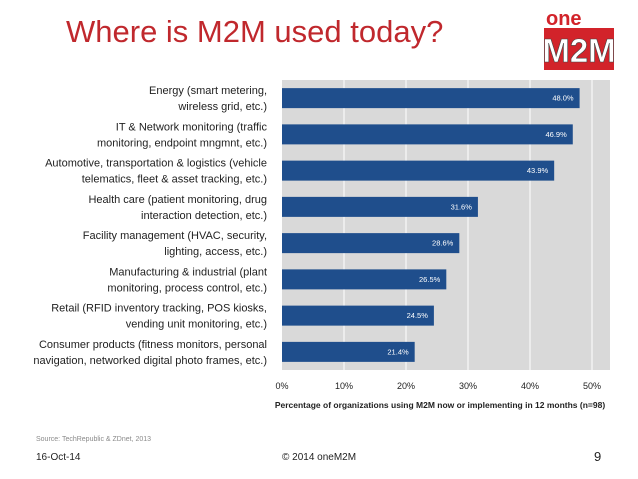 Image resolution: width=638 pixels, height=479 pixels. What do you see at coordinates (406, 386) in the screenshot?
I see `x-tick-label: 20%` at bounding box center [406, 386].